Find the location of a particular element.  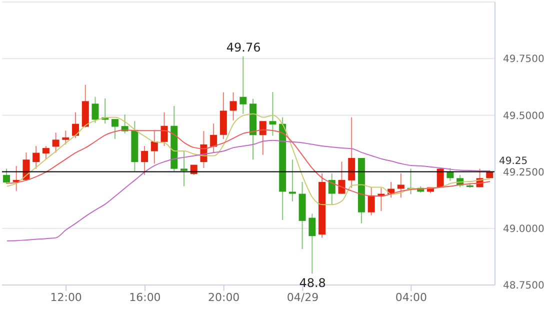

ref-line-label: 49.25 is located at coordinates (513, 161).